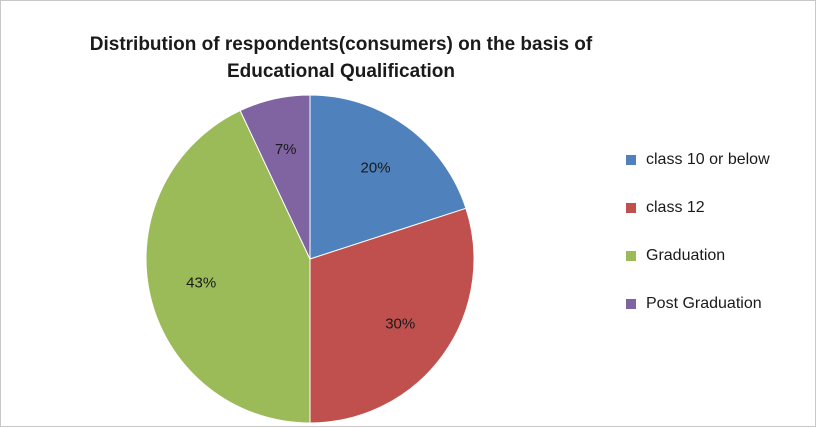 The height and width of the screenshot is (428, 816). Describe the element at coordinates (286, 149) in the screenshot. I see `data-label-post-graduation: 7%` at that location.